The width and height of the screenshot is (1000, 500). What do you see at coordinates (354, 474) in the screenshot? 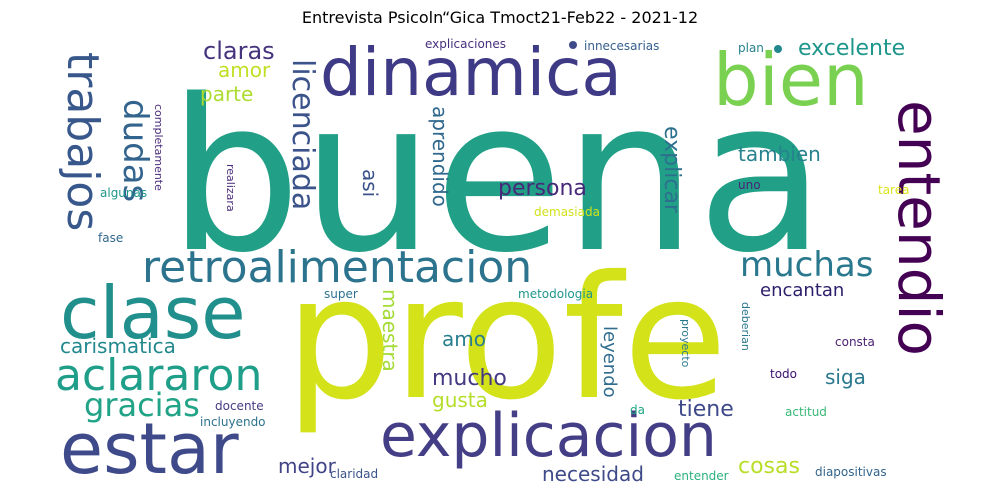
I see `word-claridad: claridad` at bounding box center [354, 474].